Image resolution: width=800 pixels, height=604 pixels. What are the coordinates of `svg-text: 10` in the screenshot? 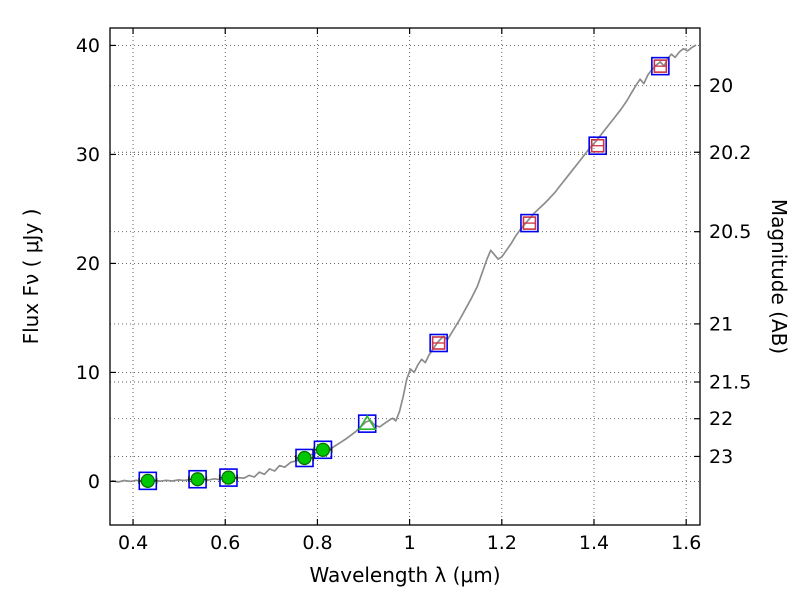 It's located at (88, 373).